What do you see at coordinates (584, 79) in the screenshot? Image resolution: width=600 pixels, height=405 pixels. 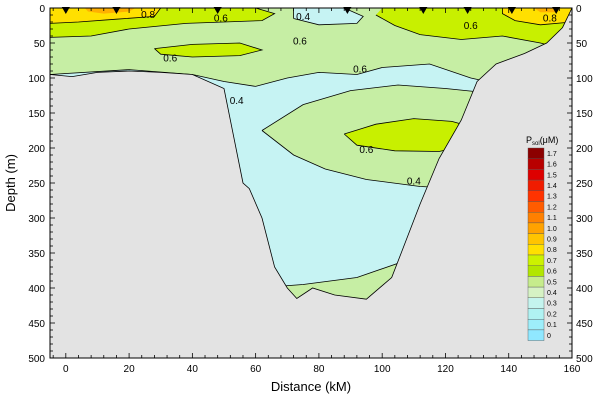 I see `y-tick-label-right: 100` at bounding box center [584, 79].